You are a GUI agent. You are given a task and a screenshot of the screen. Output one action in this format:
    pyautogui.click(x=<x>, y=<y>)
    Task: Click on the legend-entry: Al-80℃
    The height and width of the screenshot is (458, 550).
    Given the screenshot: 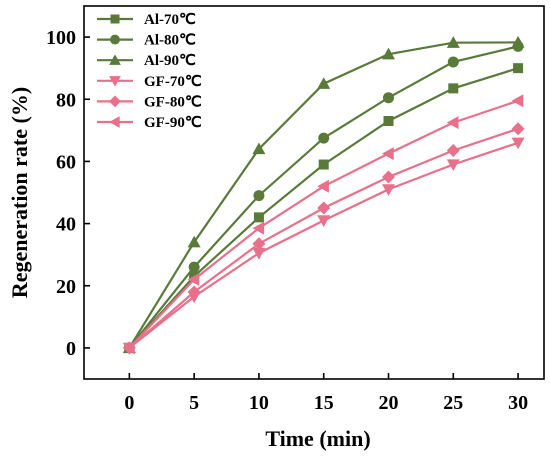 What is the action you would take?
    pyautogui.click(x=146, y=41)
    